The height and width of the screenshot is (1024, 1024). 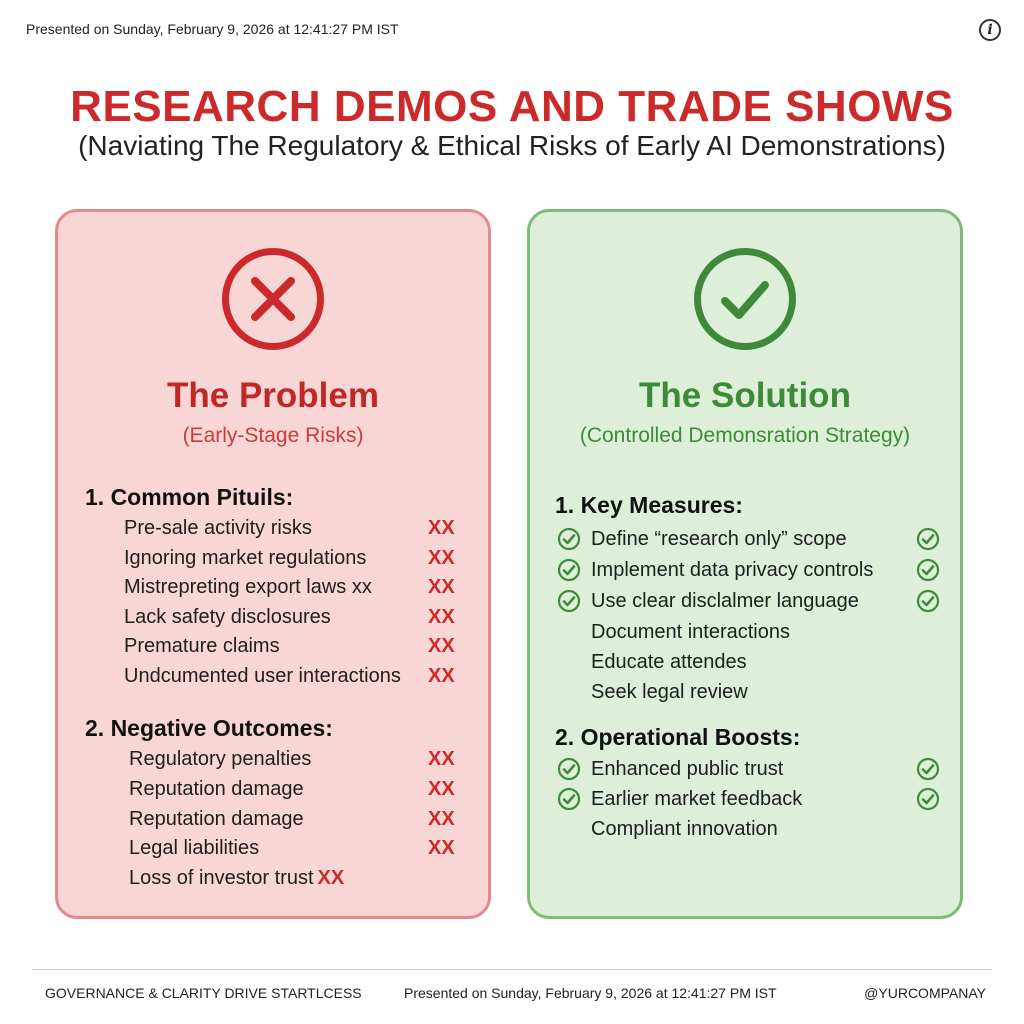 What do you see at coordinates (220, 759) in the screenshot?
I see `problem-item: Regulatory penalties` at bounding box center [220, 759].